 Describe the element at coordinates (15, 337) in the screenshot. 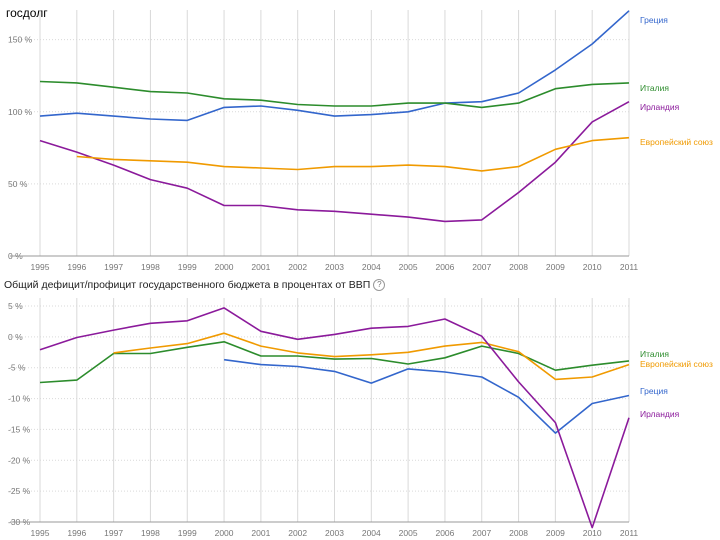

I see `y-tick-label: 0 %` at that location.